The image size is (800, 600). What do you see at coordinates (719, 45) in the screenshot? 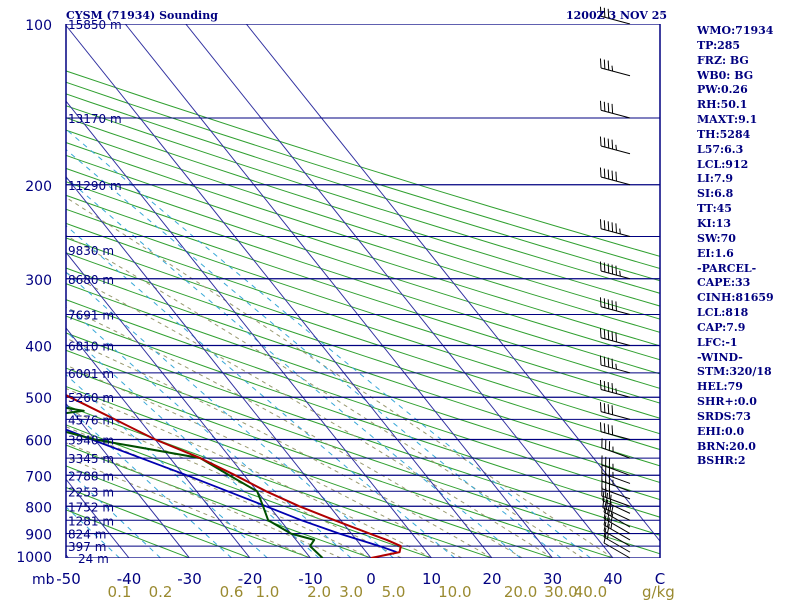
I see `index-item: TP:285` at bounding box center [719, 45].